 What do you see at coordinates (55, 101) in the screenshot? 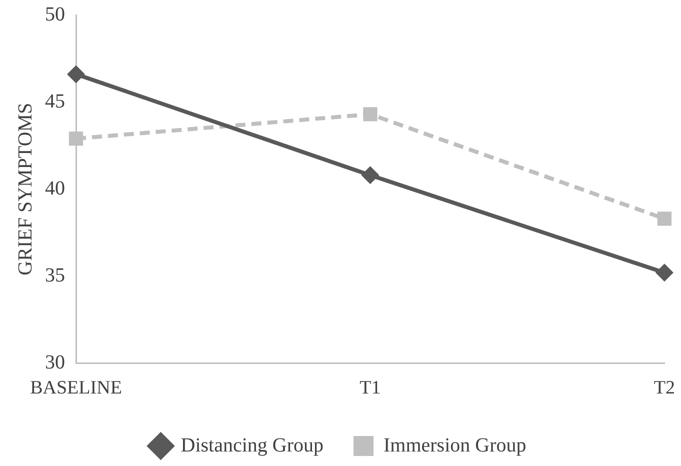
I see `y-tick-label: 45` at bounding box center [55, 101].